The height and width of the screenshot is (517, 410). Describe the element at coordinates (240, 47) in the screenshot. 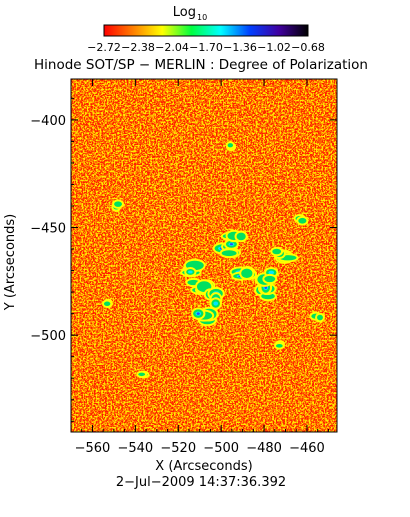

I see `colorbar-tick-label: −1.36` at that location.